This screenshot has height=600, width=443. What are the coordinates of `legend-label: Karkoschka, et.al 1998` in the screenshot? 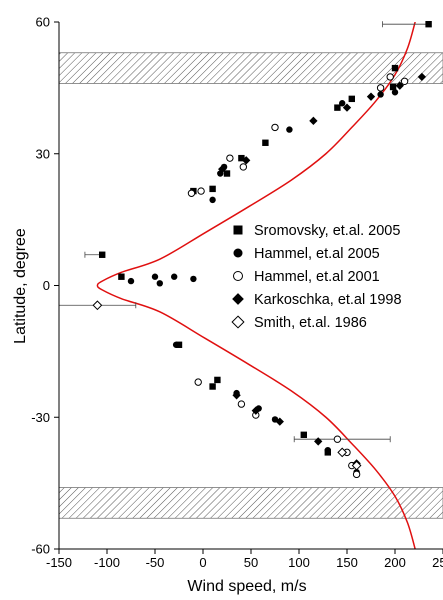 It's located at (328, 300).